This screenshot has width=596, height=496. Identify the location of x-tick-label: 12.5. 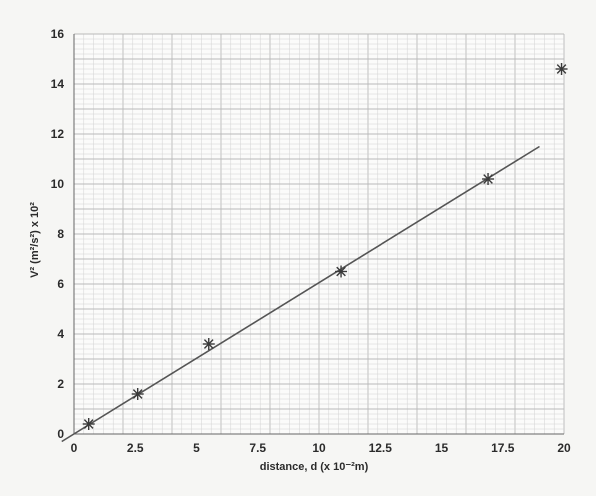
(381, 448).